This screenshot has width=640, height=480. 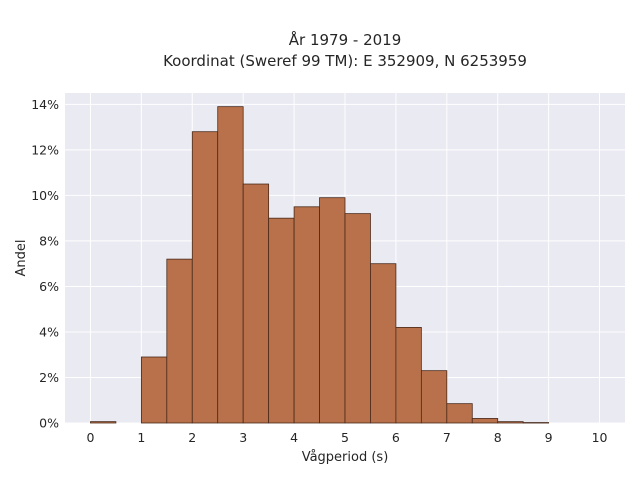 What do you see at coordinates (45, 104) in the screenshot?
I see `y-tick-label: 14%` at bounding box center [45, 104].